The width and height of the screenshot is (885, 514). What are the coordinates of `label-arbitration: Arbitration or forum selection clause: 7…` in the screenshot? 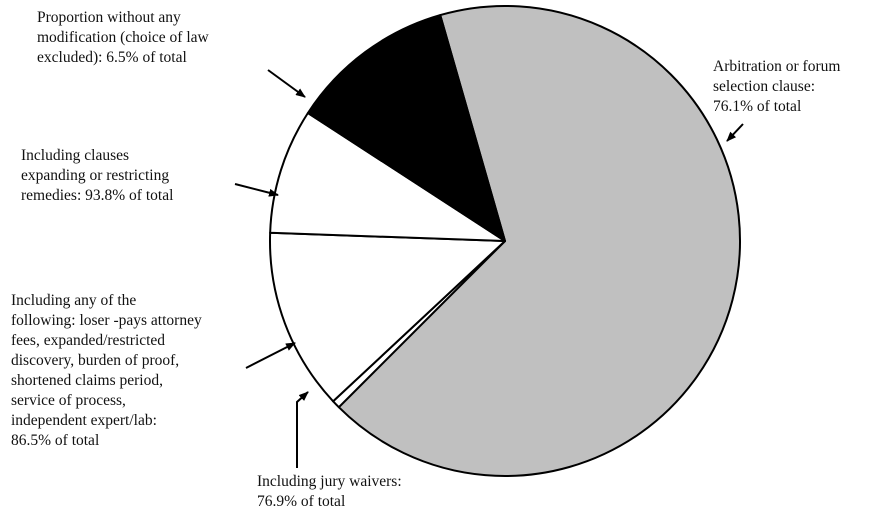 It's located at (777, 86).